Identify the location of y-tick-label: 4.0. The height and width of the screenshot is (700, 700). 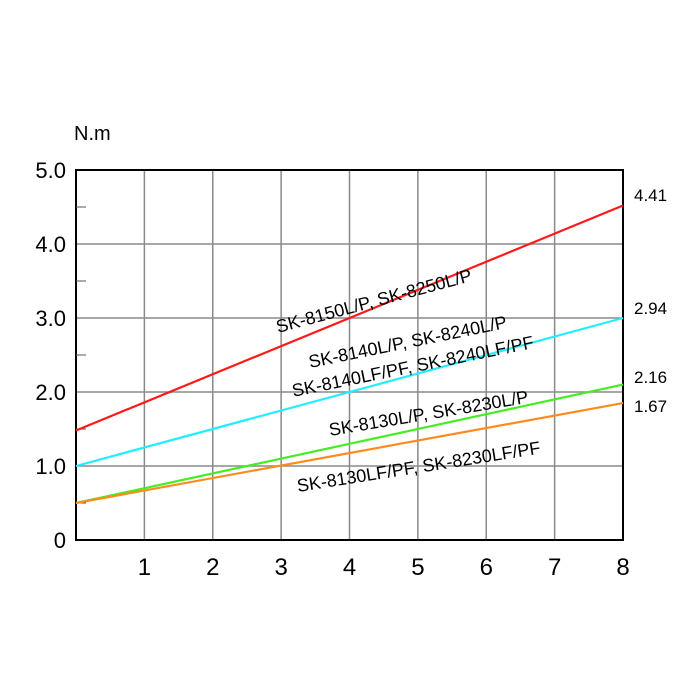
(50, 244).